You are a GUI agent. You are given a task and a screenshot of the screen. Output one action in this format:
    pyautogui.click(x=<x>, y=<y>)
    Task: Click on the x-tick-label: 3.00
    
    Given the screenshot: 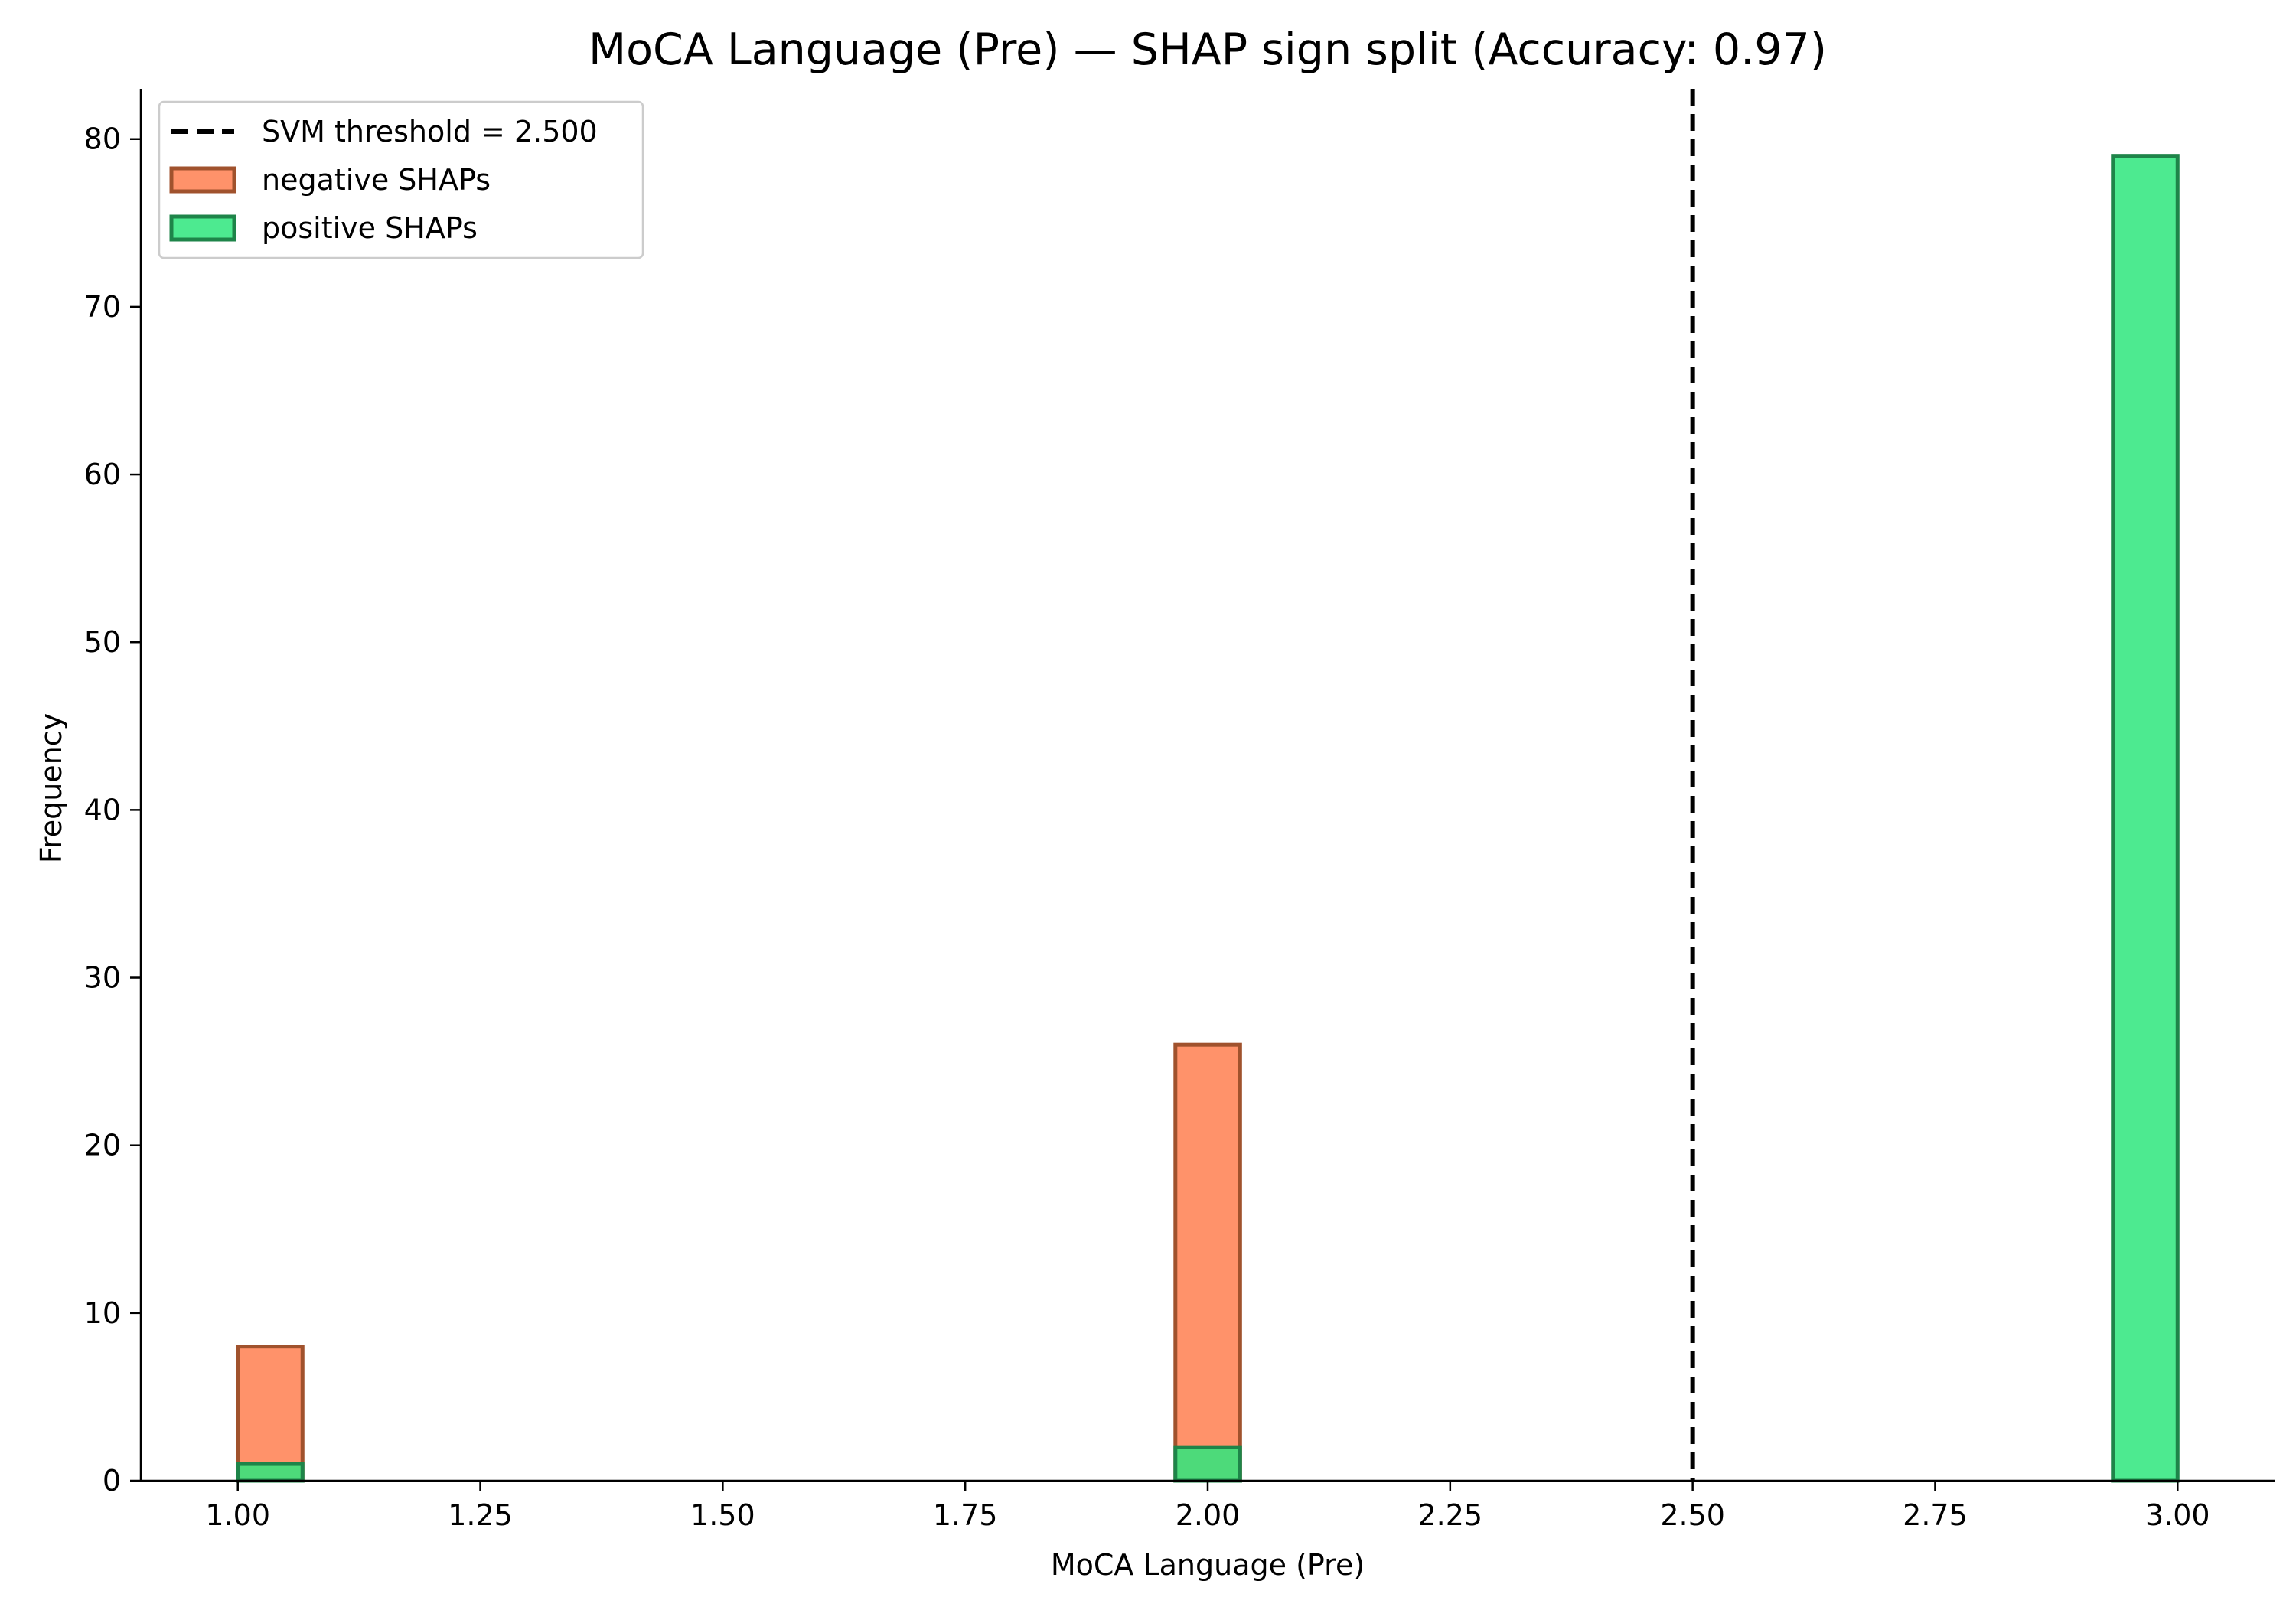 What is the action you would take?
    pyautogui.click(x=2177, y=1515)
    